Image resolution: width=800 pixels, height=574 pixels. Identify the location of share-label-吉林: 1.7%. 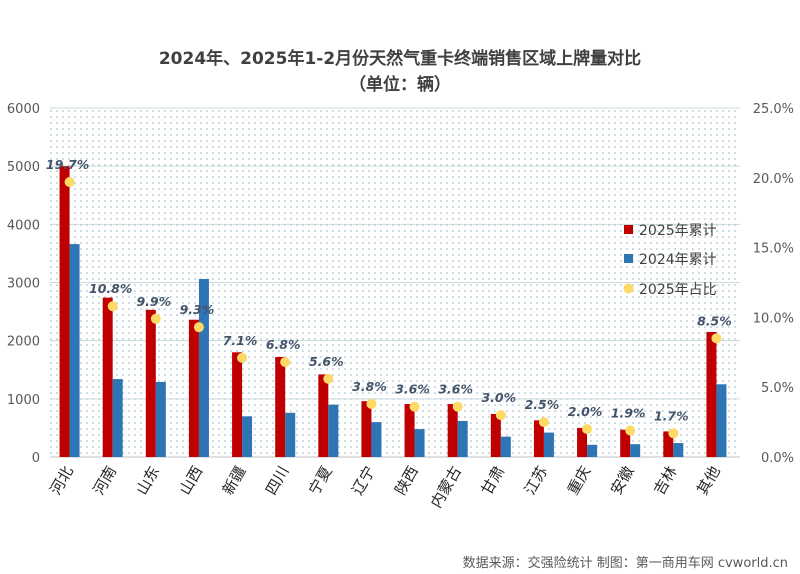
(671, 415).